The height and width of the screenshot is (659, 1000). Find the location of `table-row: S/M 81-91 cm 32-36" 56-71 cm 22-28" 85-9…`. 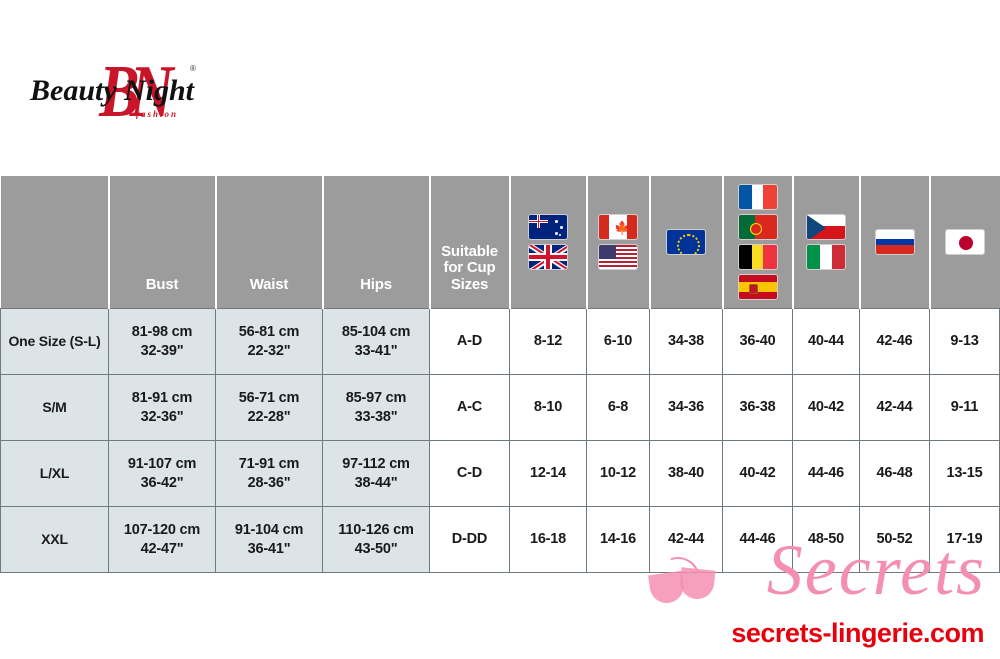

table-row: S/M 81-91 cm 32-36" 56-71 cm 22-28" 85-9… is located at coordinates (500, 407).